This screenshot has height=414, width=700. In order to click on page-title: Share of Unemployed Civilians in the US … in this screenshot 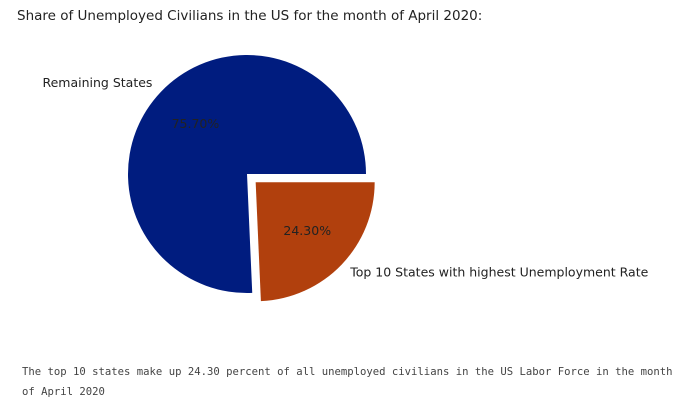, I will do `click(250, 16)`.